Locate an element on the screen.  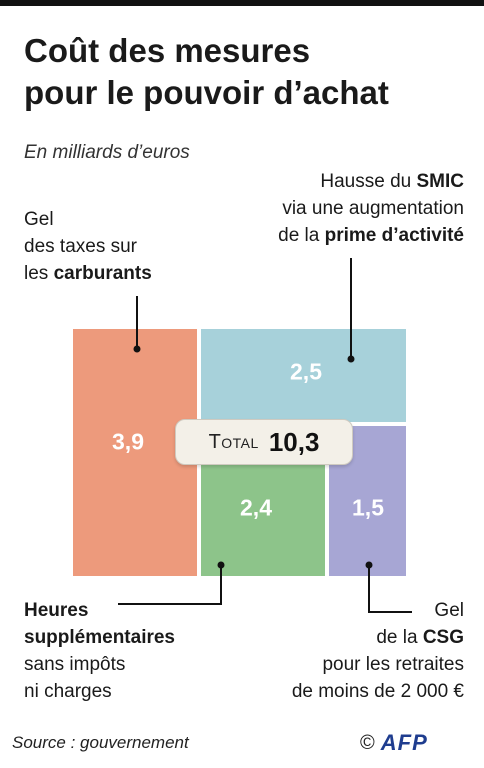
label-carburants: Gel des taxes sur les carburants is located at coordinates (88, 246).